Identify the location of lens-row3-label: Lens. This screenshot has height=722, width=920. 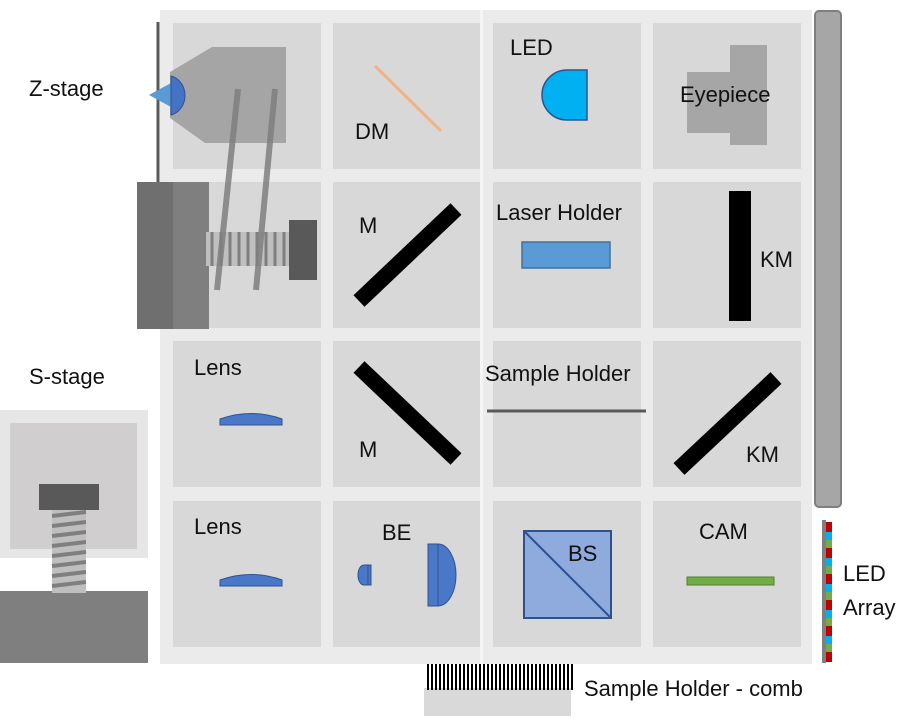
(218, 367).